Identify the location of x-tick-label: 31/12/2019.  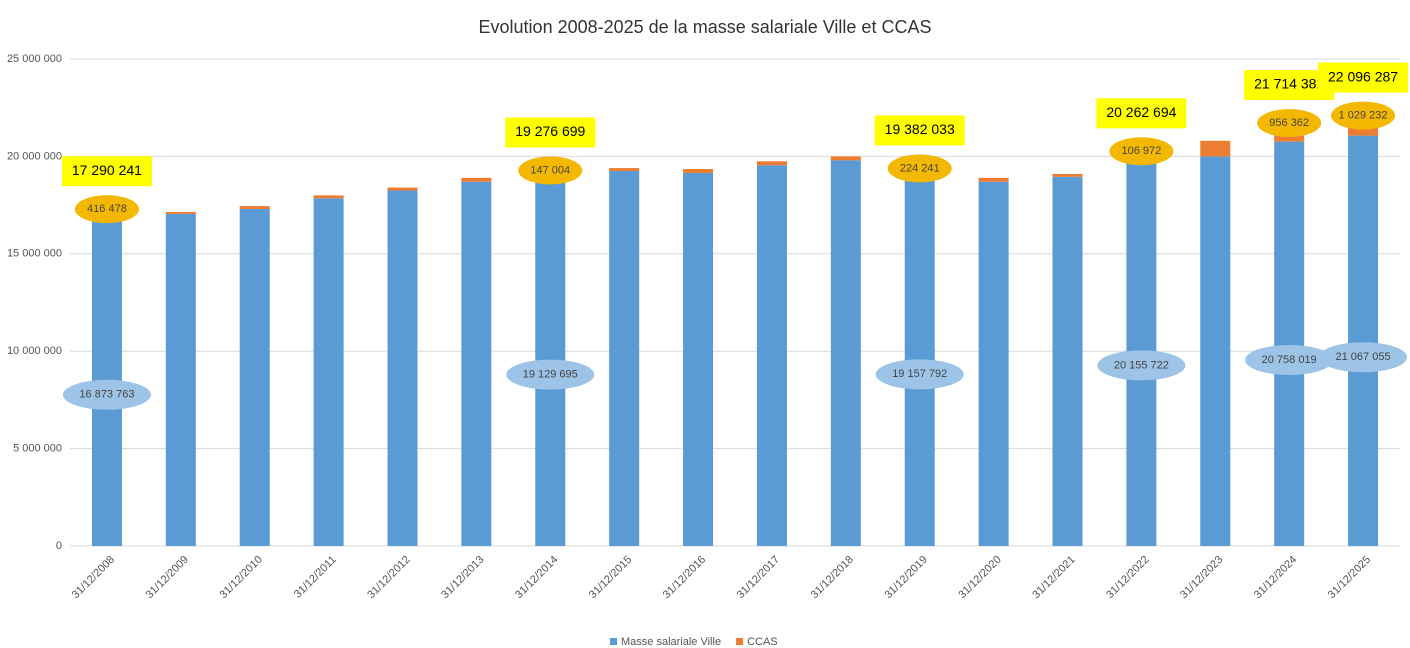
(905, 577).